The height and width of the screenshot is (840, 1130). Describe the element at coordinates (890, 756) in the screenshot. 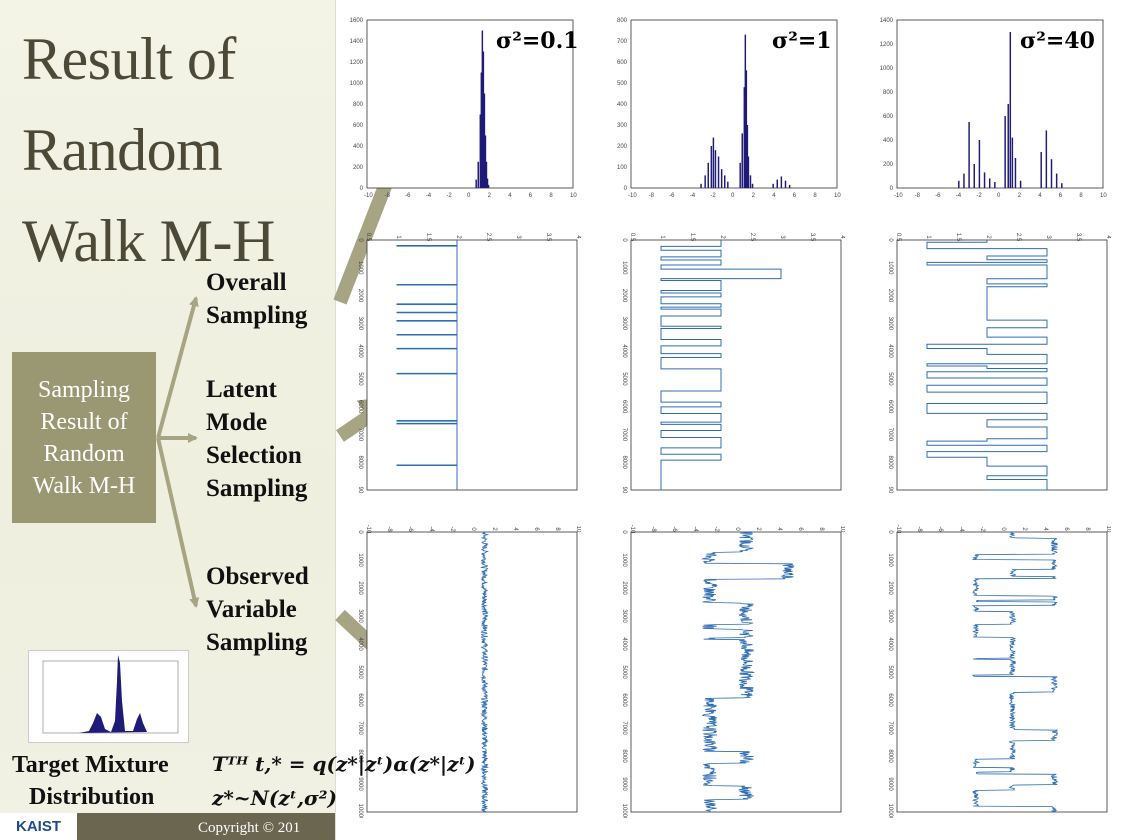

I see `y-tick-label: 8000` at that location.